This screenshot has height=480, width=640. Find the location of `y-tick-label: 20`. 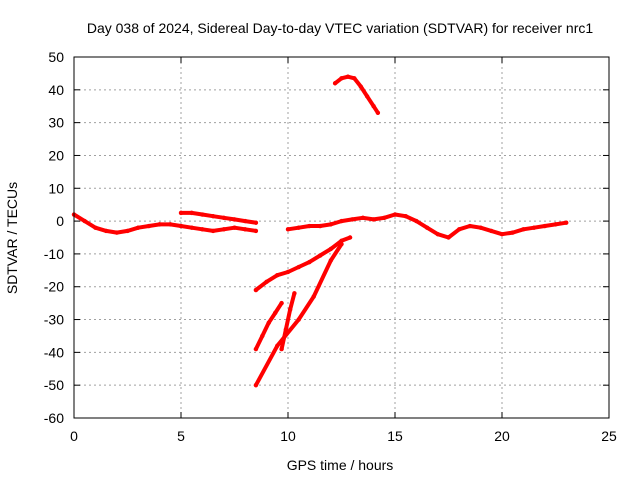

y-tick-label: 20 is located at coordinates (56, 155).